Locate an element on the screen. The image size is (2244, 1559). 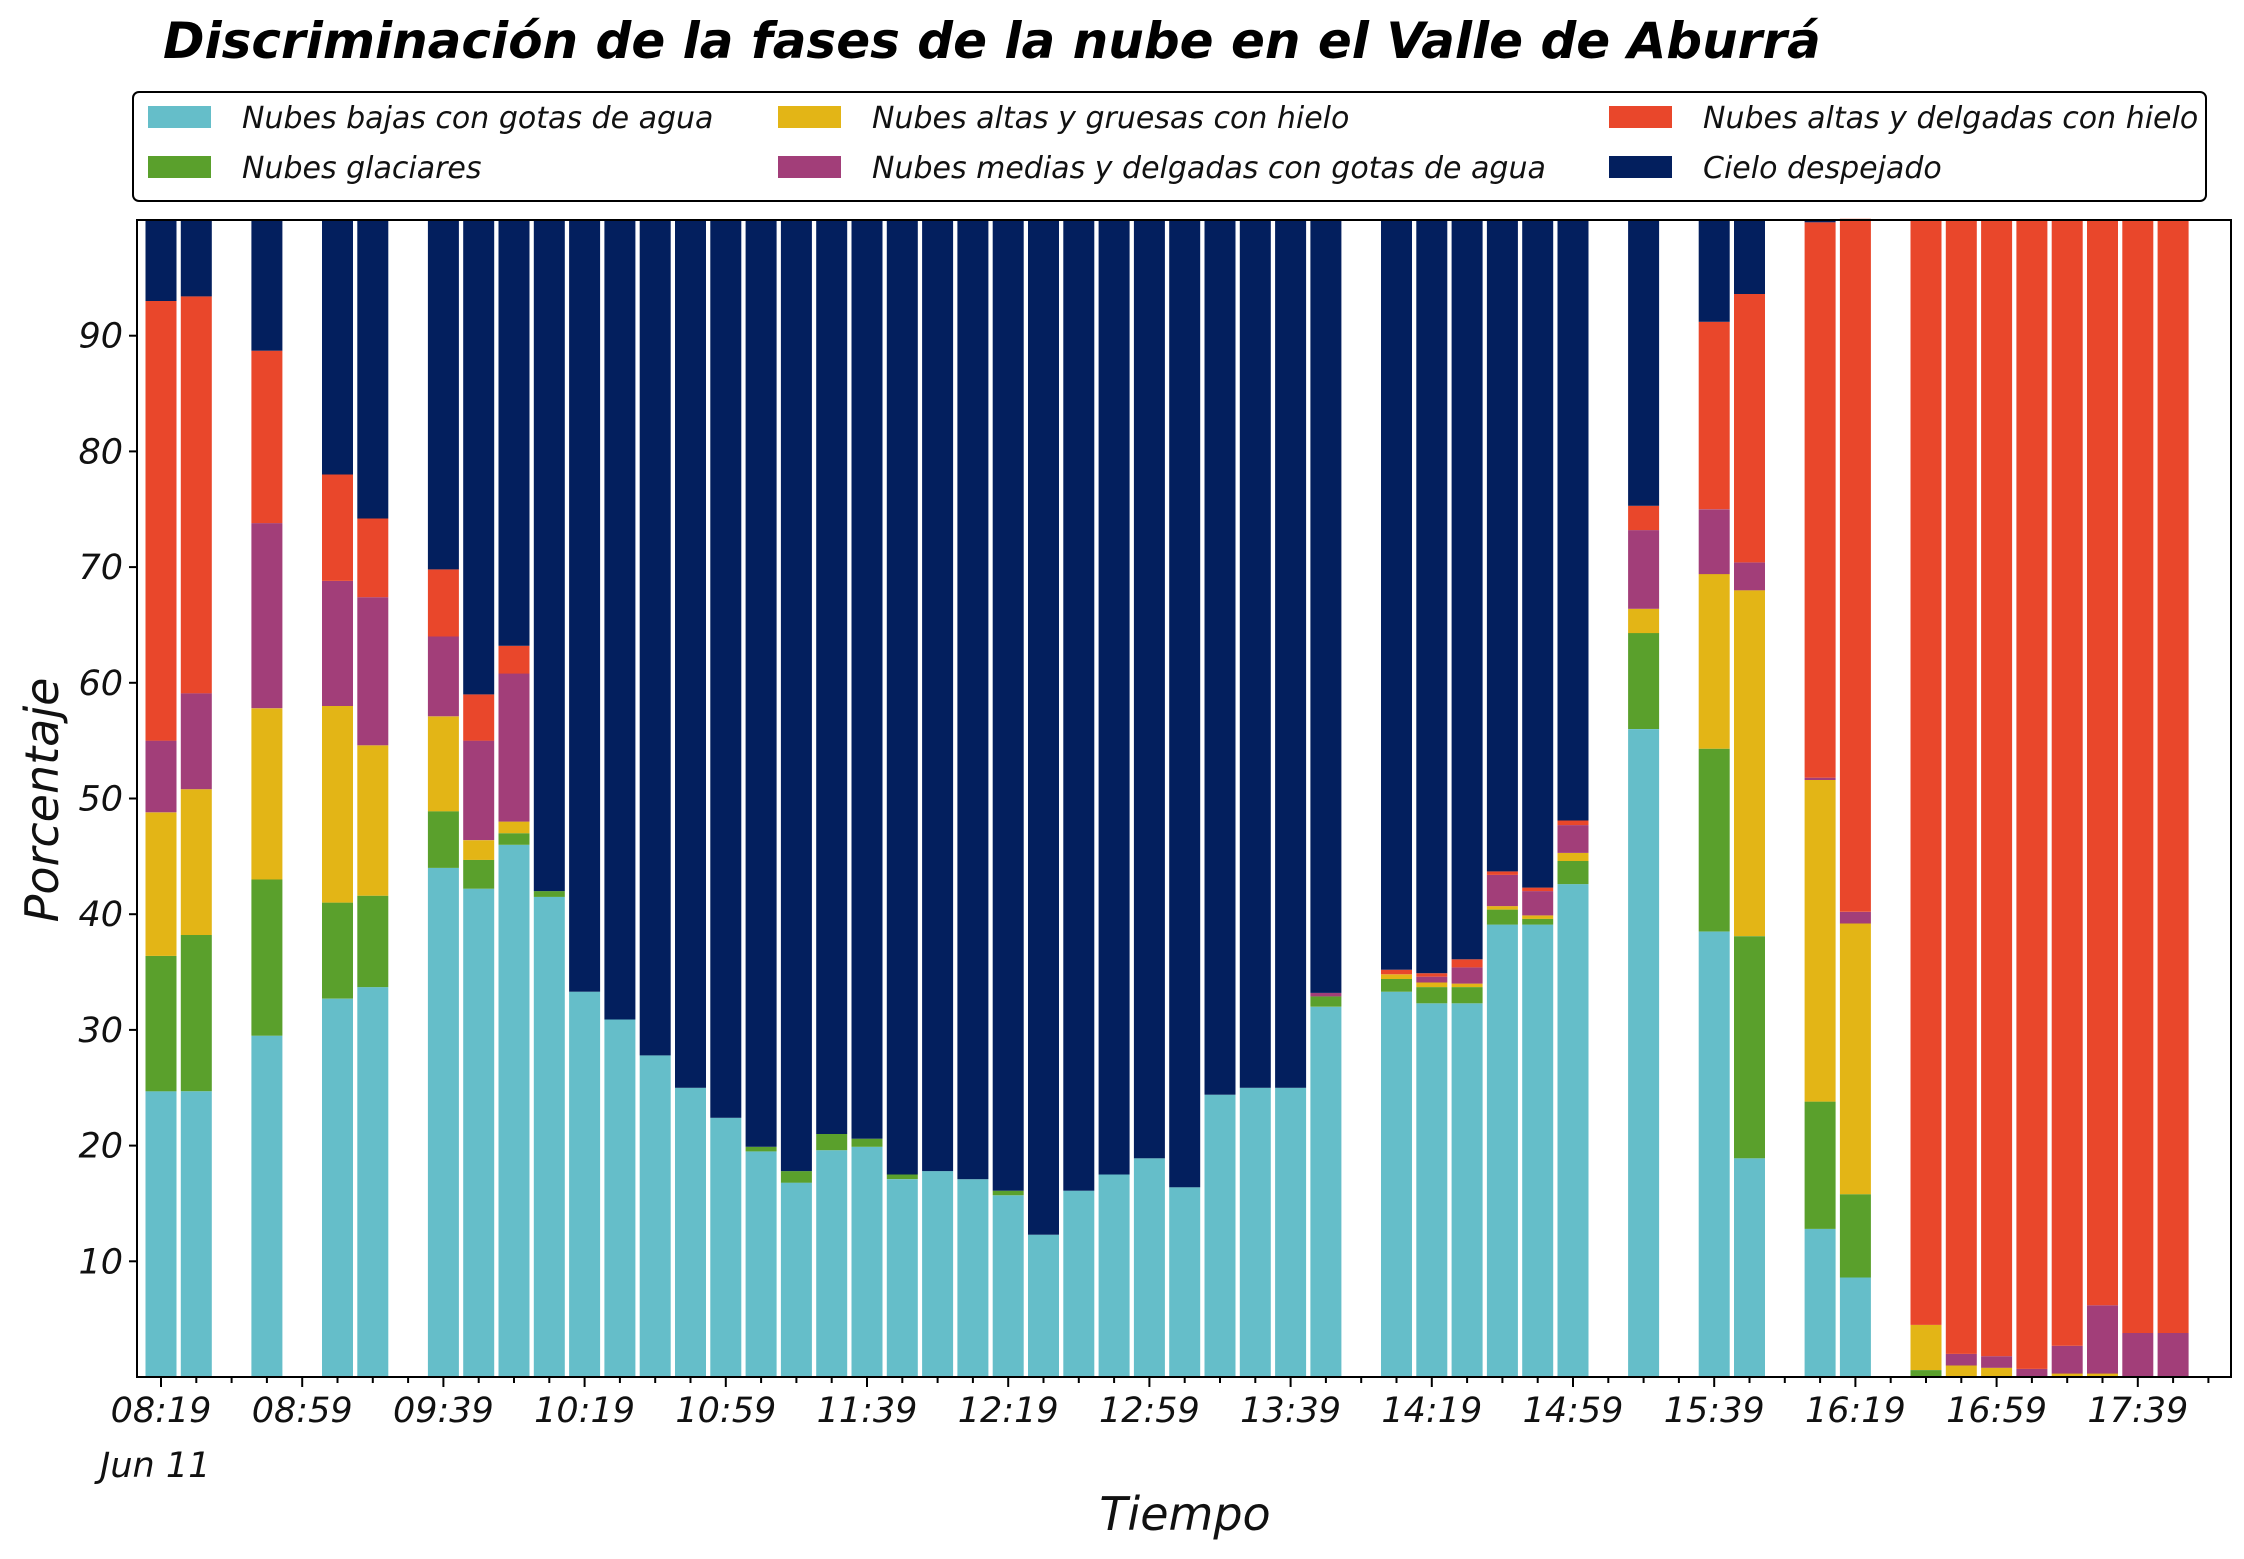
bar-segment-1609-s5 is located at coordinates (1820, 221).